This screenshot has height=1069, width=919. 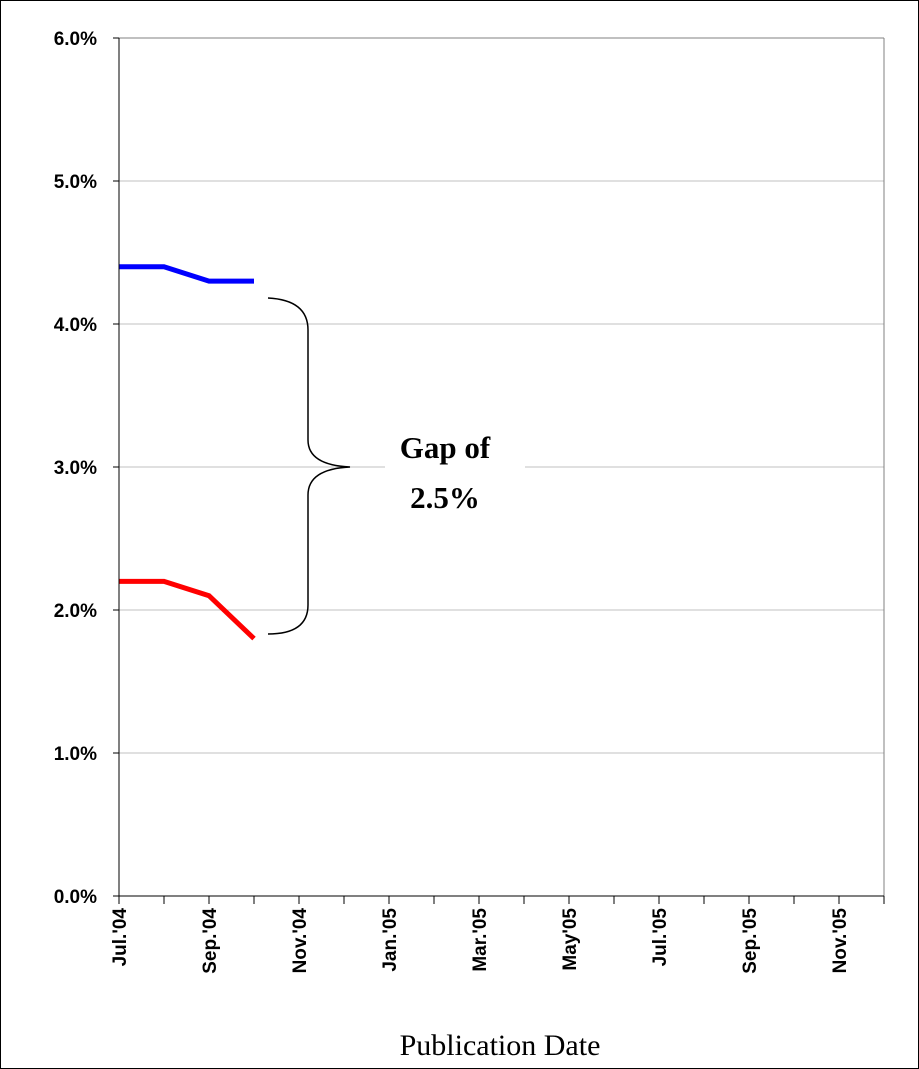 What do you see at coordinates (445, 497) in the screenshot?
I see `annotation: 2.5%` at bounding box center [445, 497].